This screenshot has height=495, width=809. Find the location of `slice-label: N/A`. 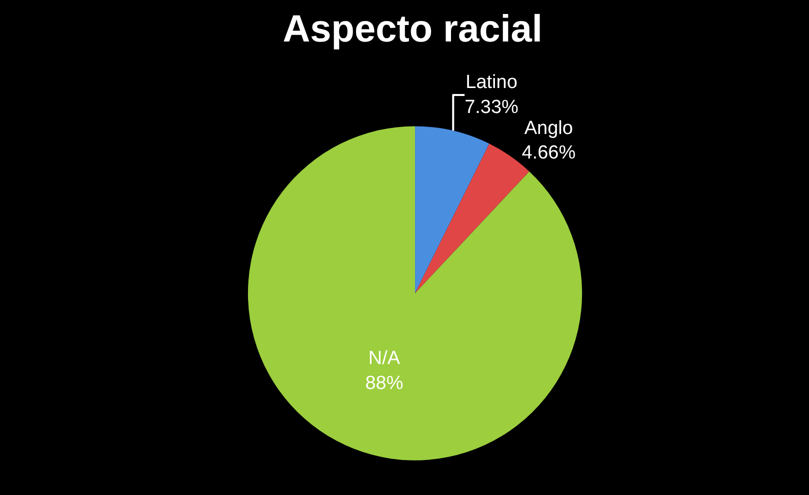

slice-label: N/A is located at coordinates (384, 359).